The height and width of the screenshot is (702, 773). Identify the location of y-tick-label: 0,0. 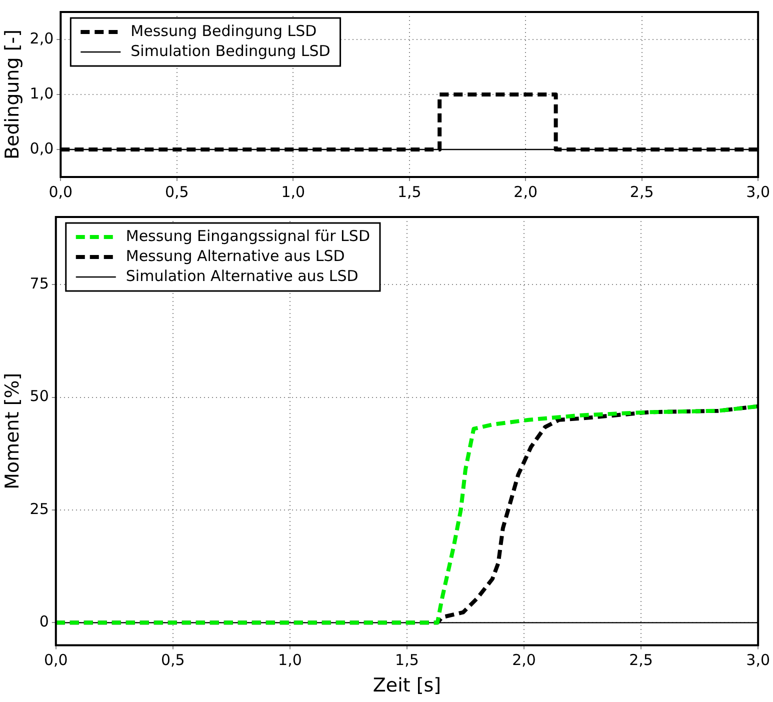
(42, 148).